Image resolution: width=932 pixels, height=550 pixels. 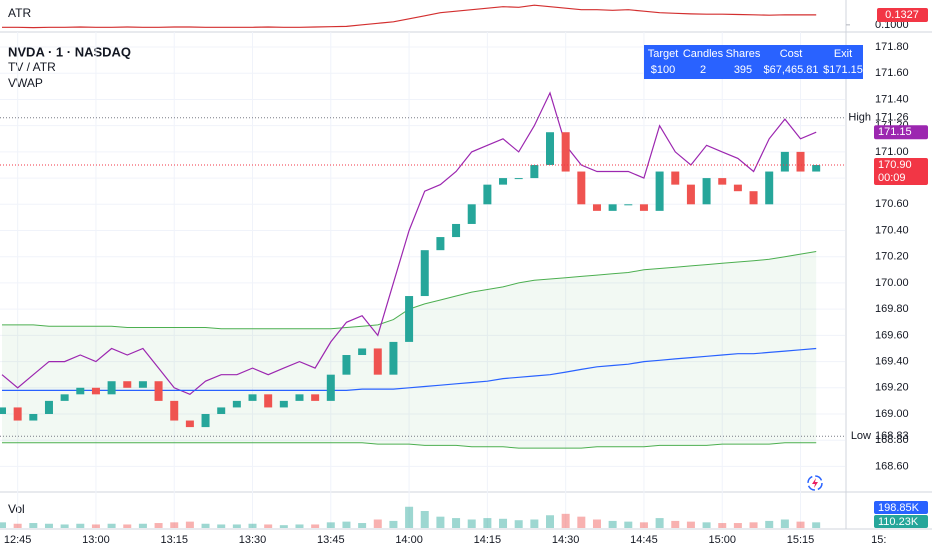 I want to click on exit-label: 171.15, so click(x=895, y=132).